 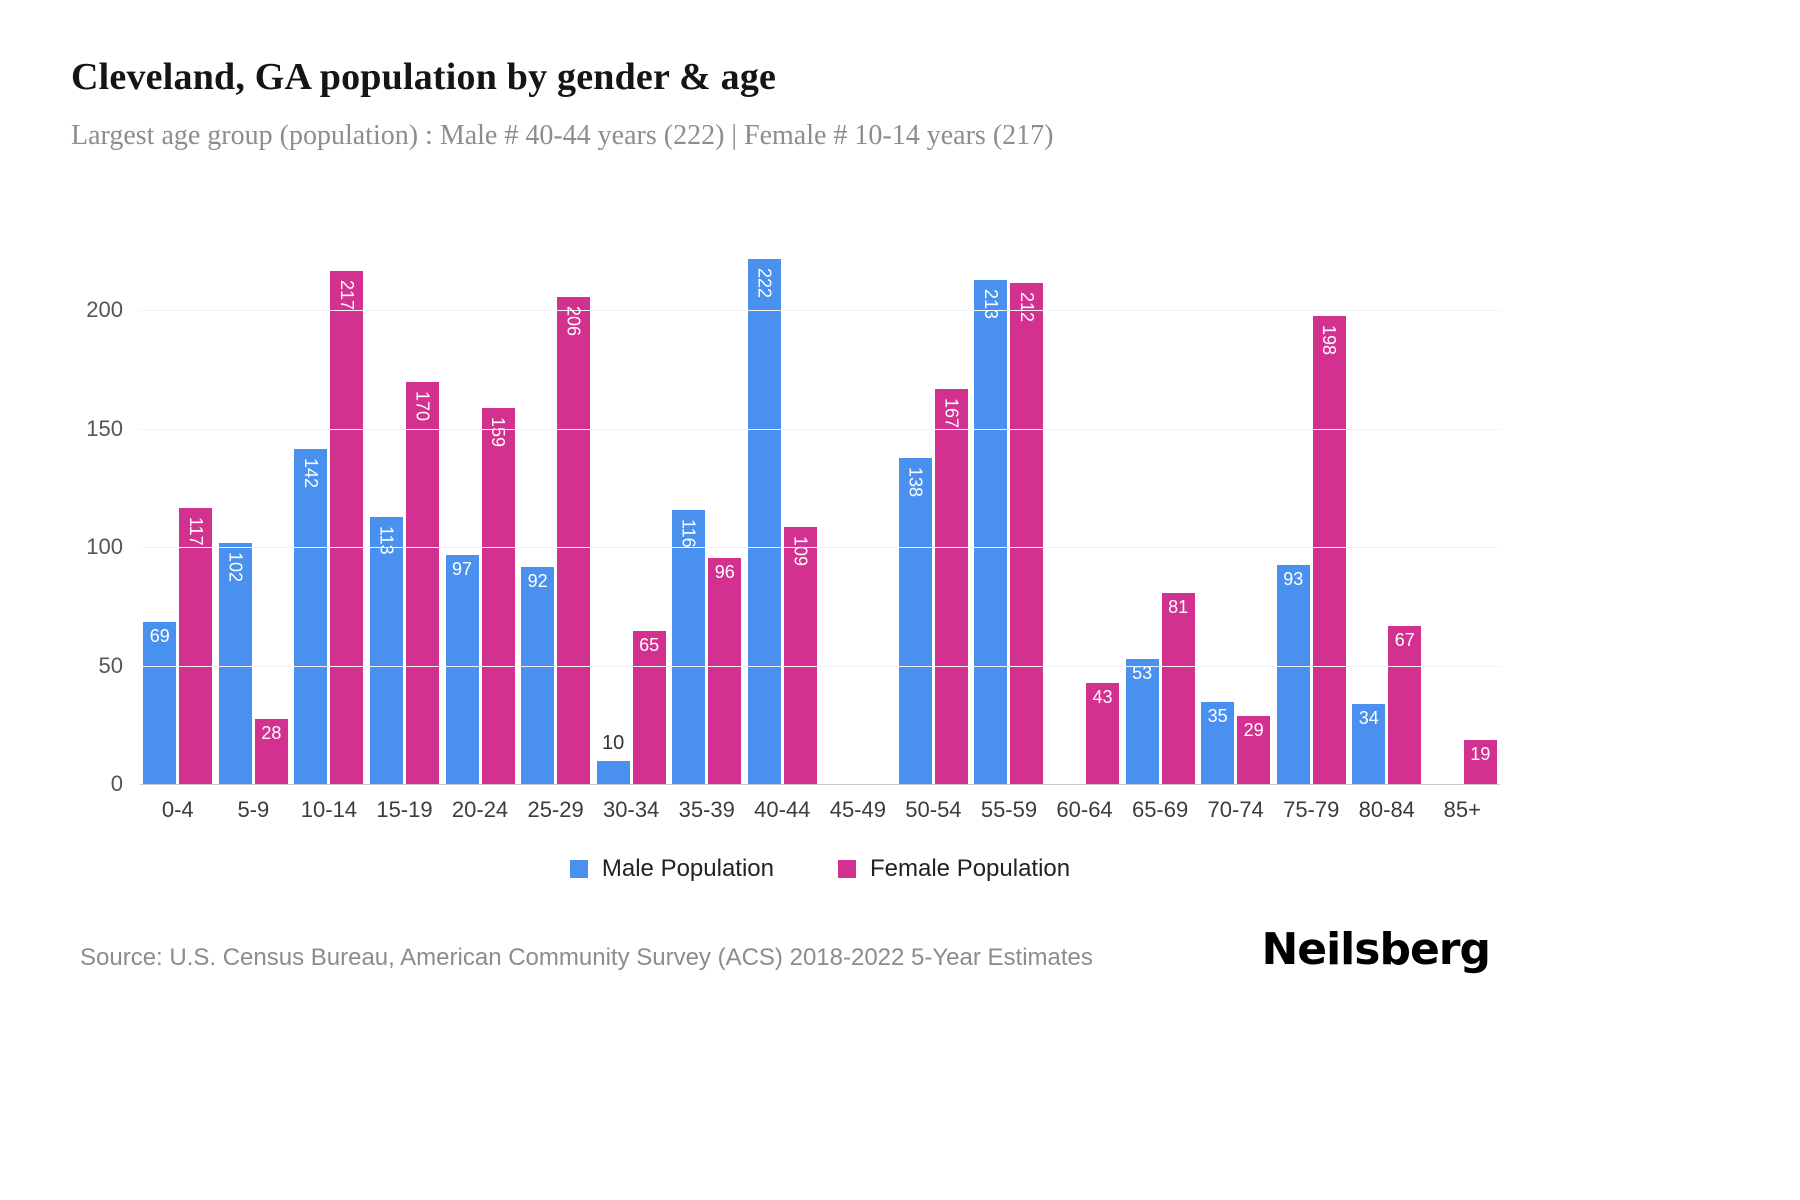 What do you see at coordinates (1217, 716) in the screenshot?
I see `bar-value-label: 35` at bounding box center [1217, 716].